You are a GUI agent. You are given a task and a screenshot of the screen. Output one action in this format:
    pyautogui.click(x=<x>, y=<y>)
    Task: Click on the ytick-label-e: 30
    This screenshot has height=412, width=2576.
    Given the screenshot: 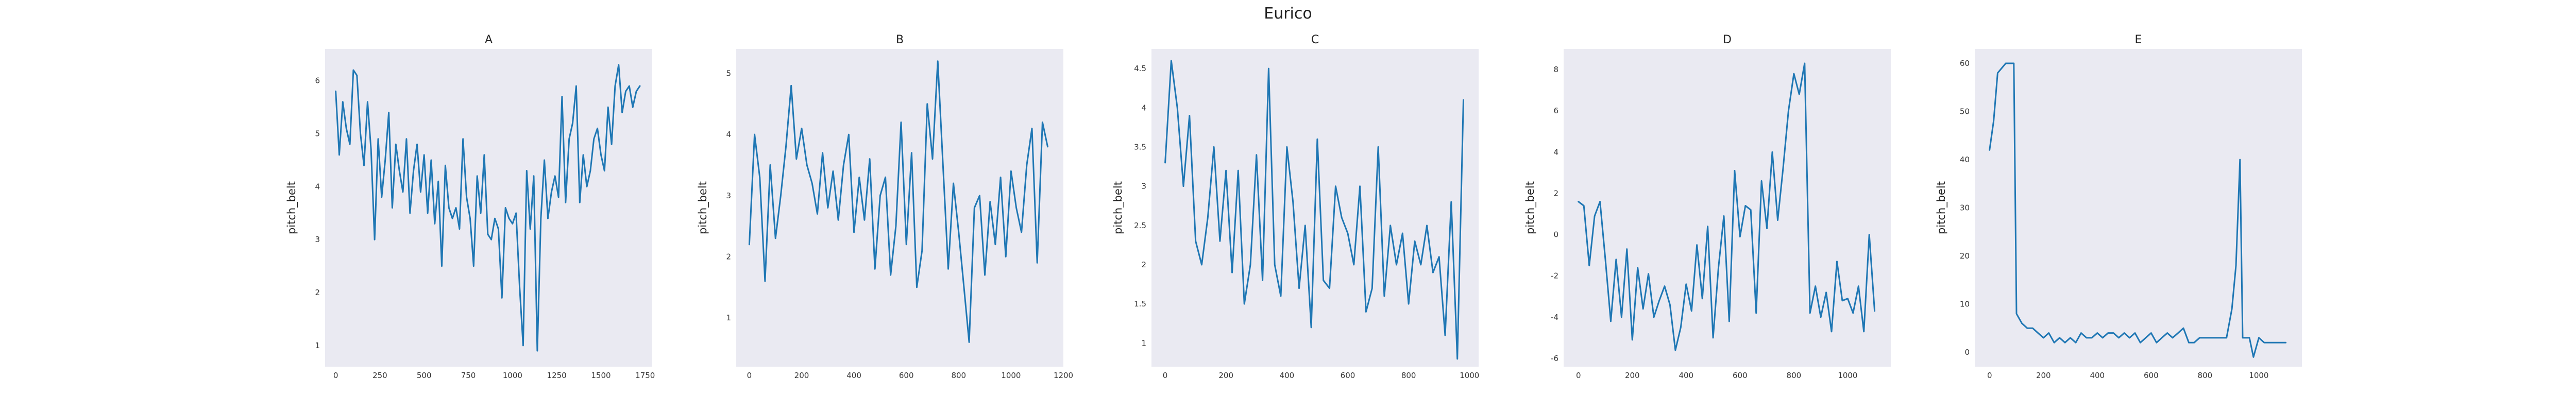 What is the action you would take?
    pyautogui.click(x=1965, y=208)
    